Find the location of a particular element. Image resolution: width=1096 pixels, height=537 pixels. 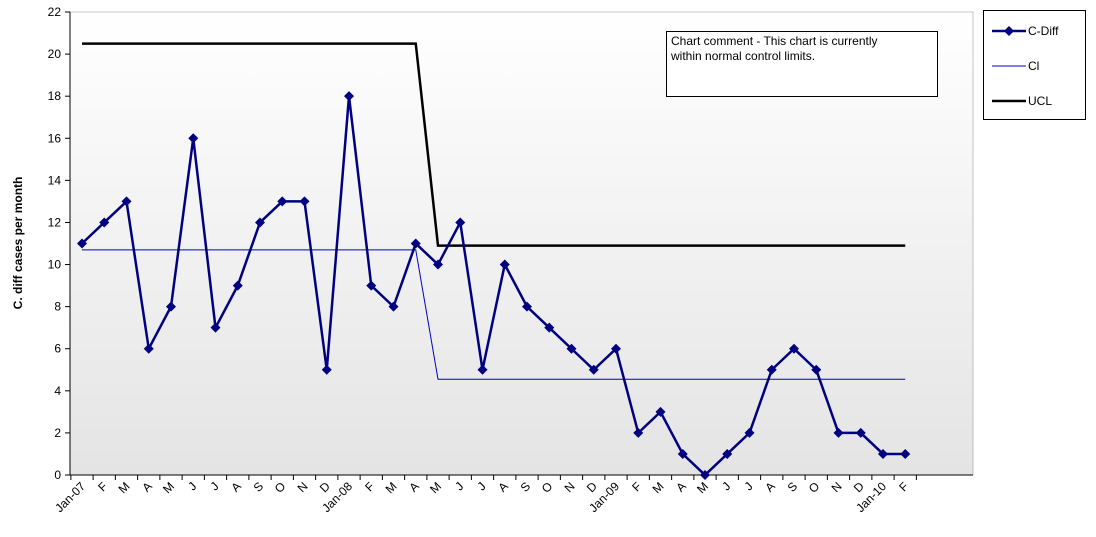

legend-item-cl: Cl is located at coordinates (1034, 66).